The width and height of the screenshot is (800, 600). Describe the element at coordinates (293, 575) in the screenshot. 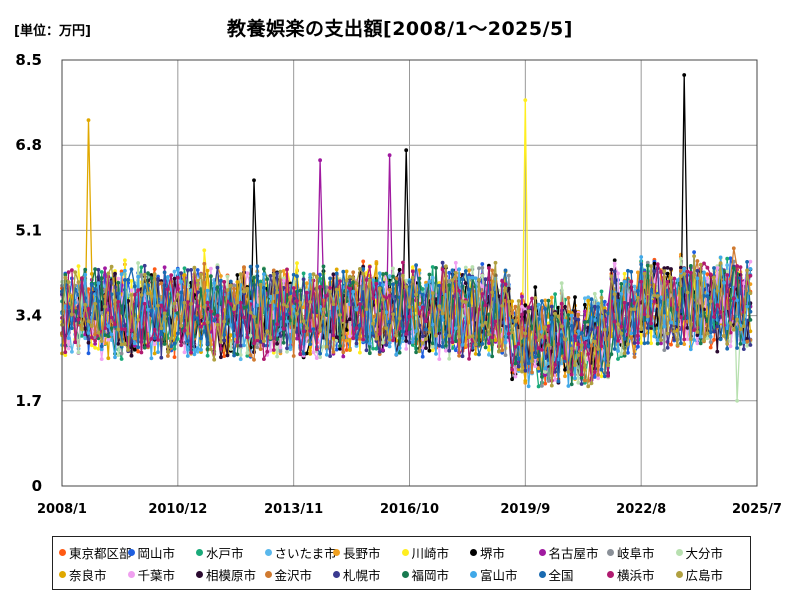

I see `legend-label: 金沢市` at that location.